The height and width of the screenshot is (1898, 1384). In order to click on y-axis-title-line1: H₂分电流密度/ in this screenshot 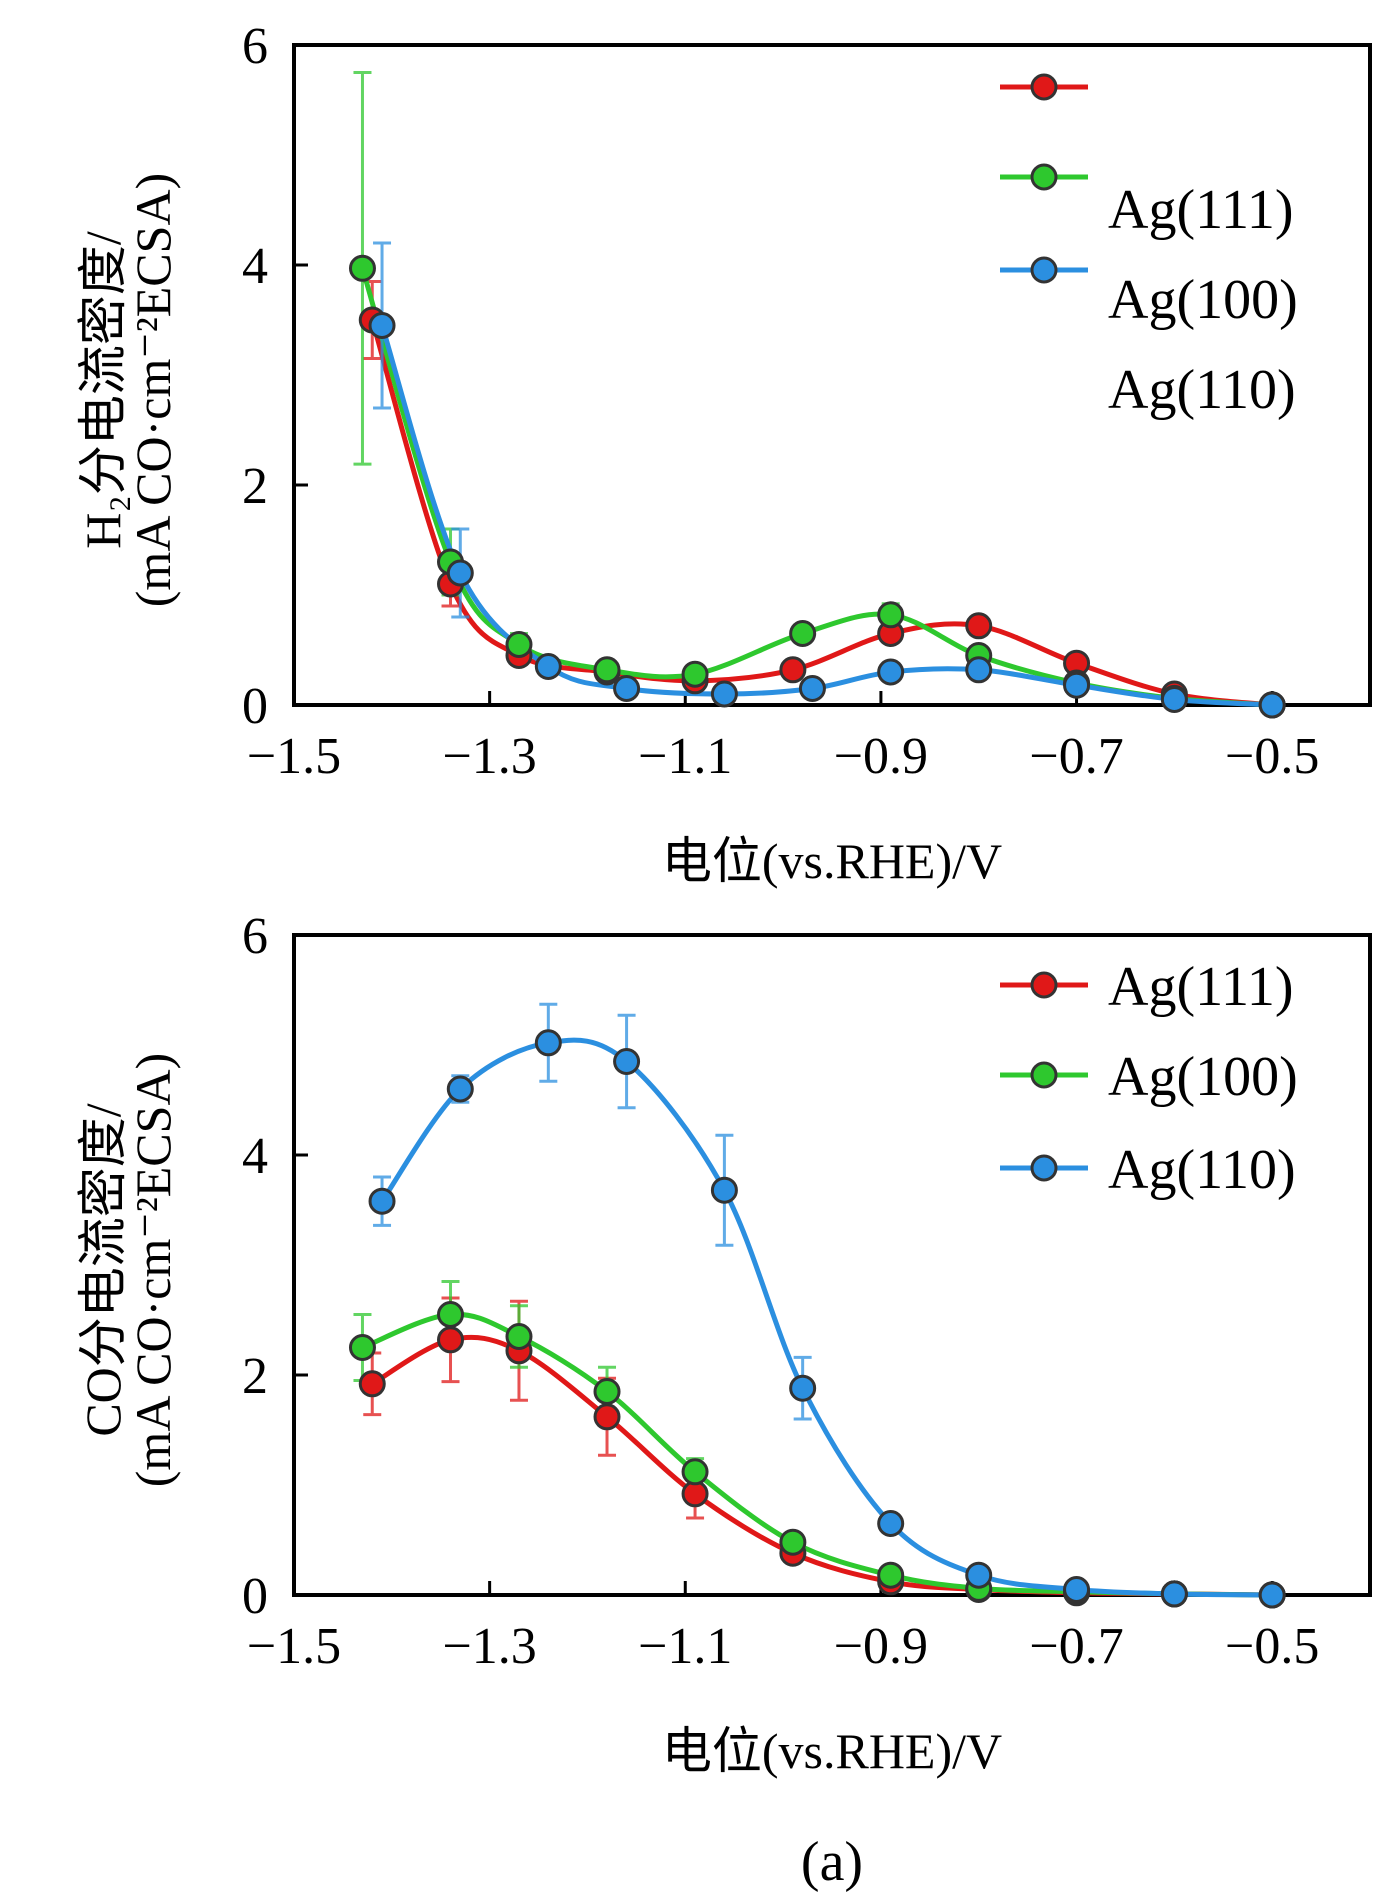, I will do `click(103, 390)`.